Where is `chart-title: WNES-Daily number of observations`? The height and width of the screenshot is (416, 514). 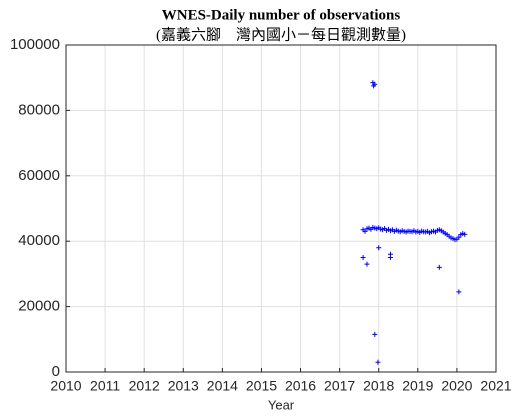 chart-title: WNES-Daily number of observations is located at coordinates (281, 15).